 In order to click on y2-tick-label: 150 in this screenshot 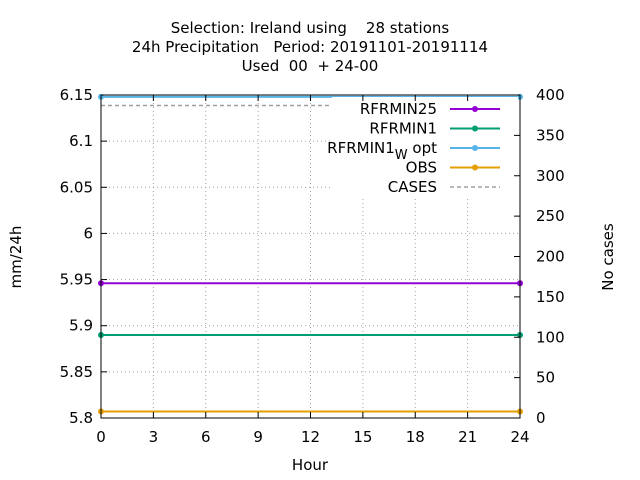, I will do `click(550, 297)`.